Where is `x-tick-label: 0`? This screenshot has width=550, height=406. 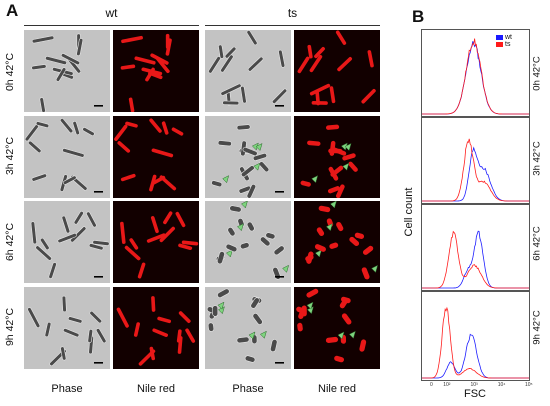
x-tick-label: 0 is located at coordinates (431, 385).